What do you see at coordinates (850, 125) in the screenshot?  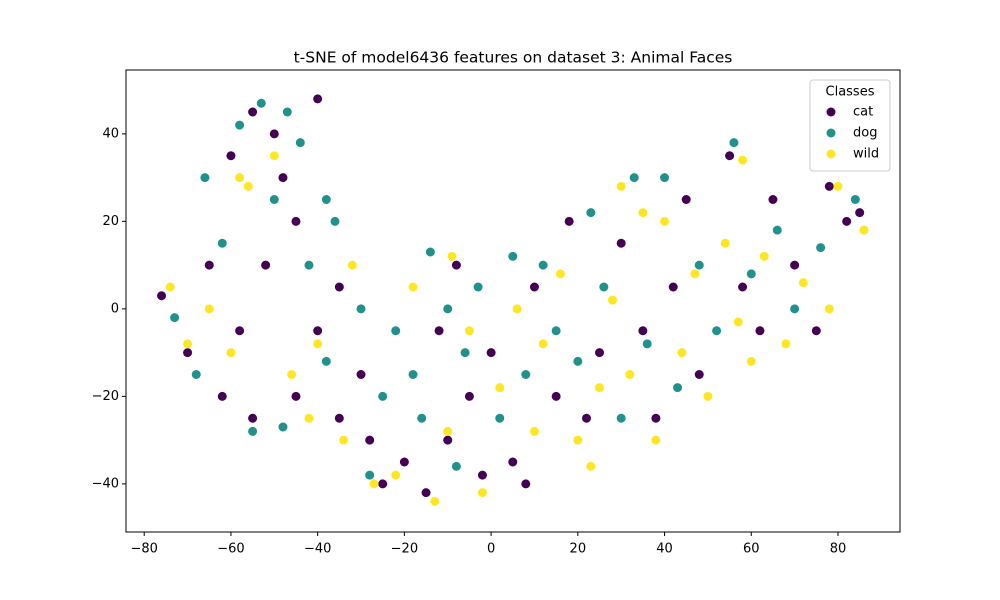 I see `legend-box` at bounding box center [850, 125].